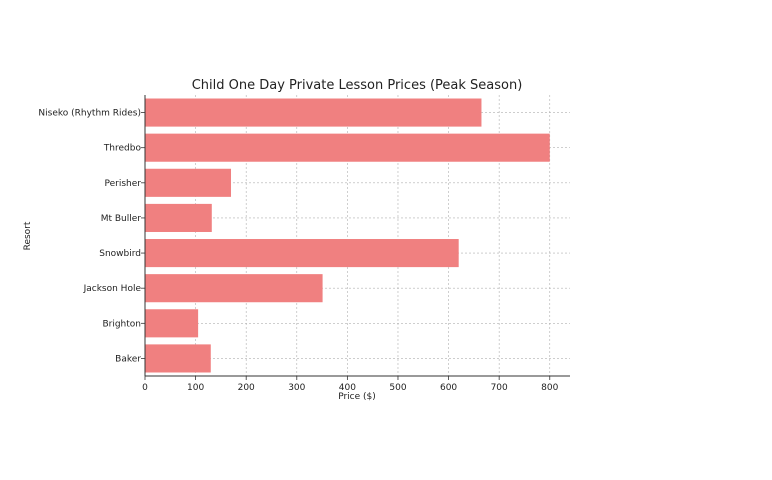 This screenshot has height=480, width=772. Describe the element at coordinates (357, 397) in the screenshot. I see `x-axis-title: Price ($)` at that location.